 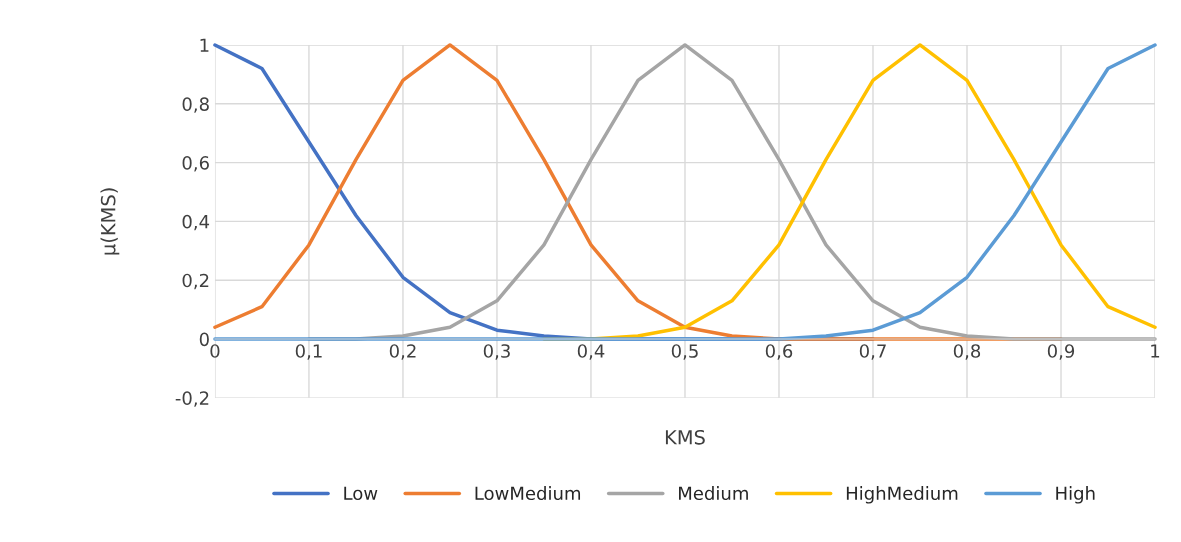 What do you see at coordinates (196, 222) in the screenshot?
I see `y-tick-label: 0,4` at bounding box center [196, 222].